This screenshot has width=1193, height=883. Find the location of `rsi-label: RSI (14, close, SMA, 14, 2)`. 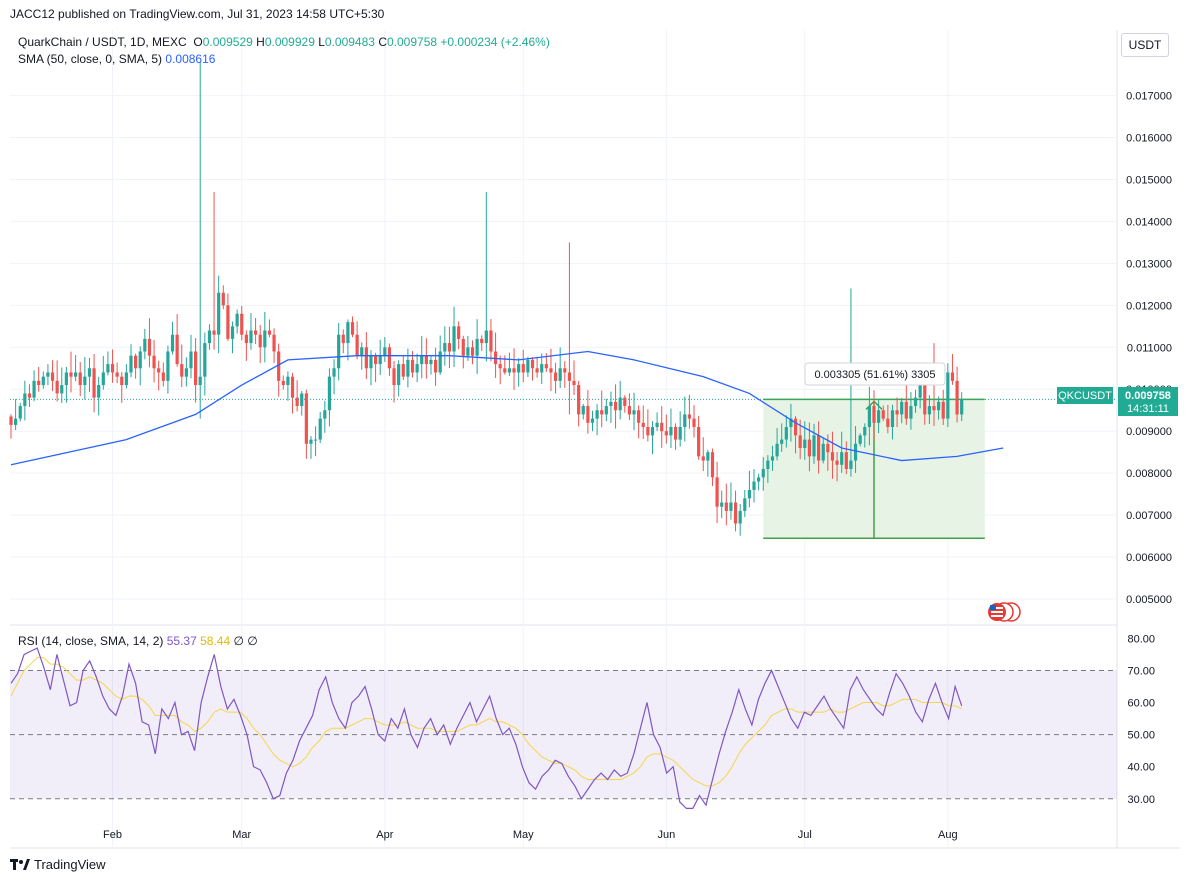

rsi-label: RSI (14, close, SMA, 14, 2) is located at coordinates (91, 641).